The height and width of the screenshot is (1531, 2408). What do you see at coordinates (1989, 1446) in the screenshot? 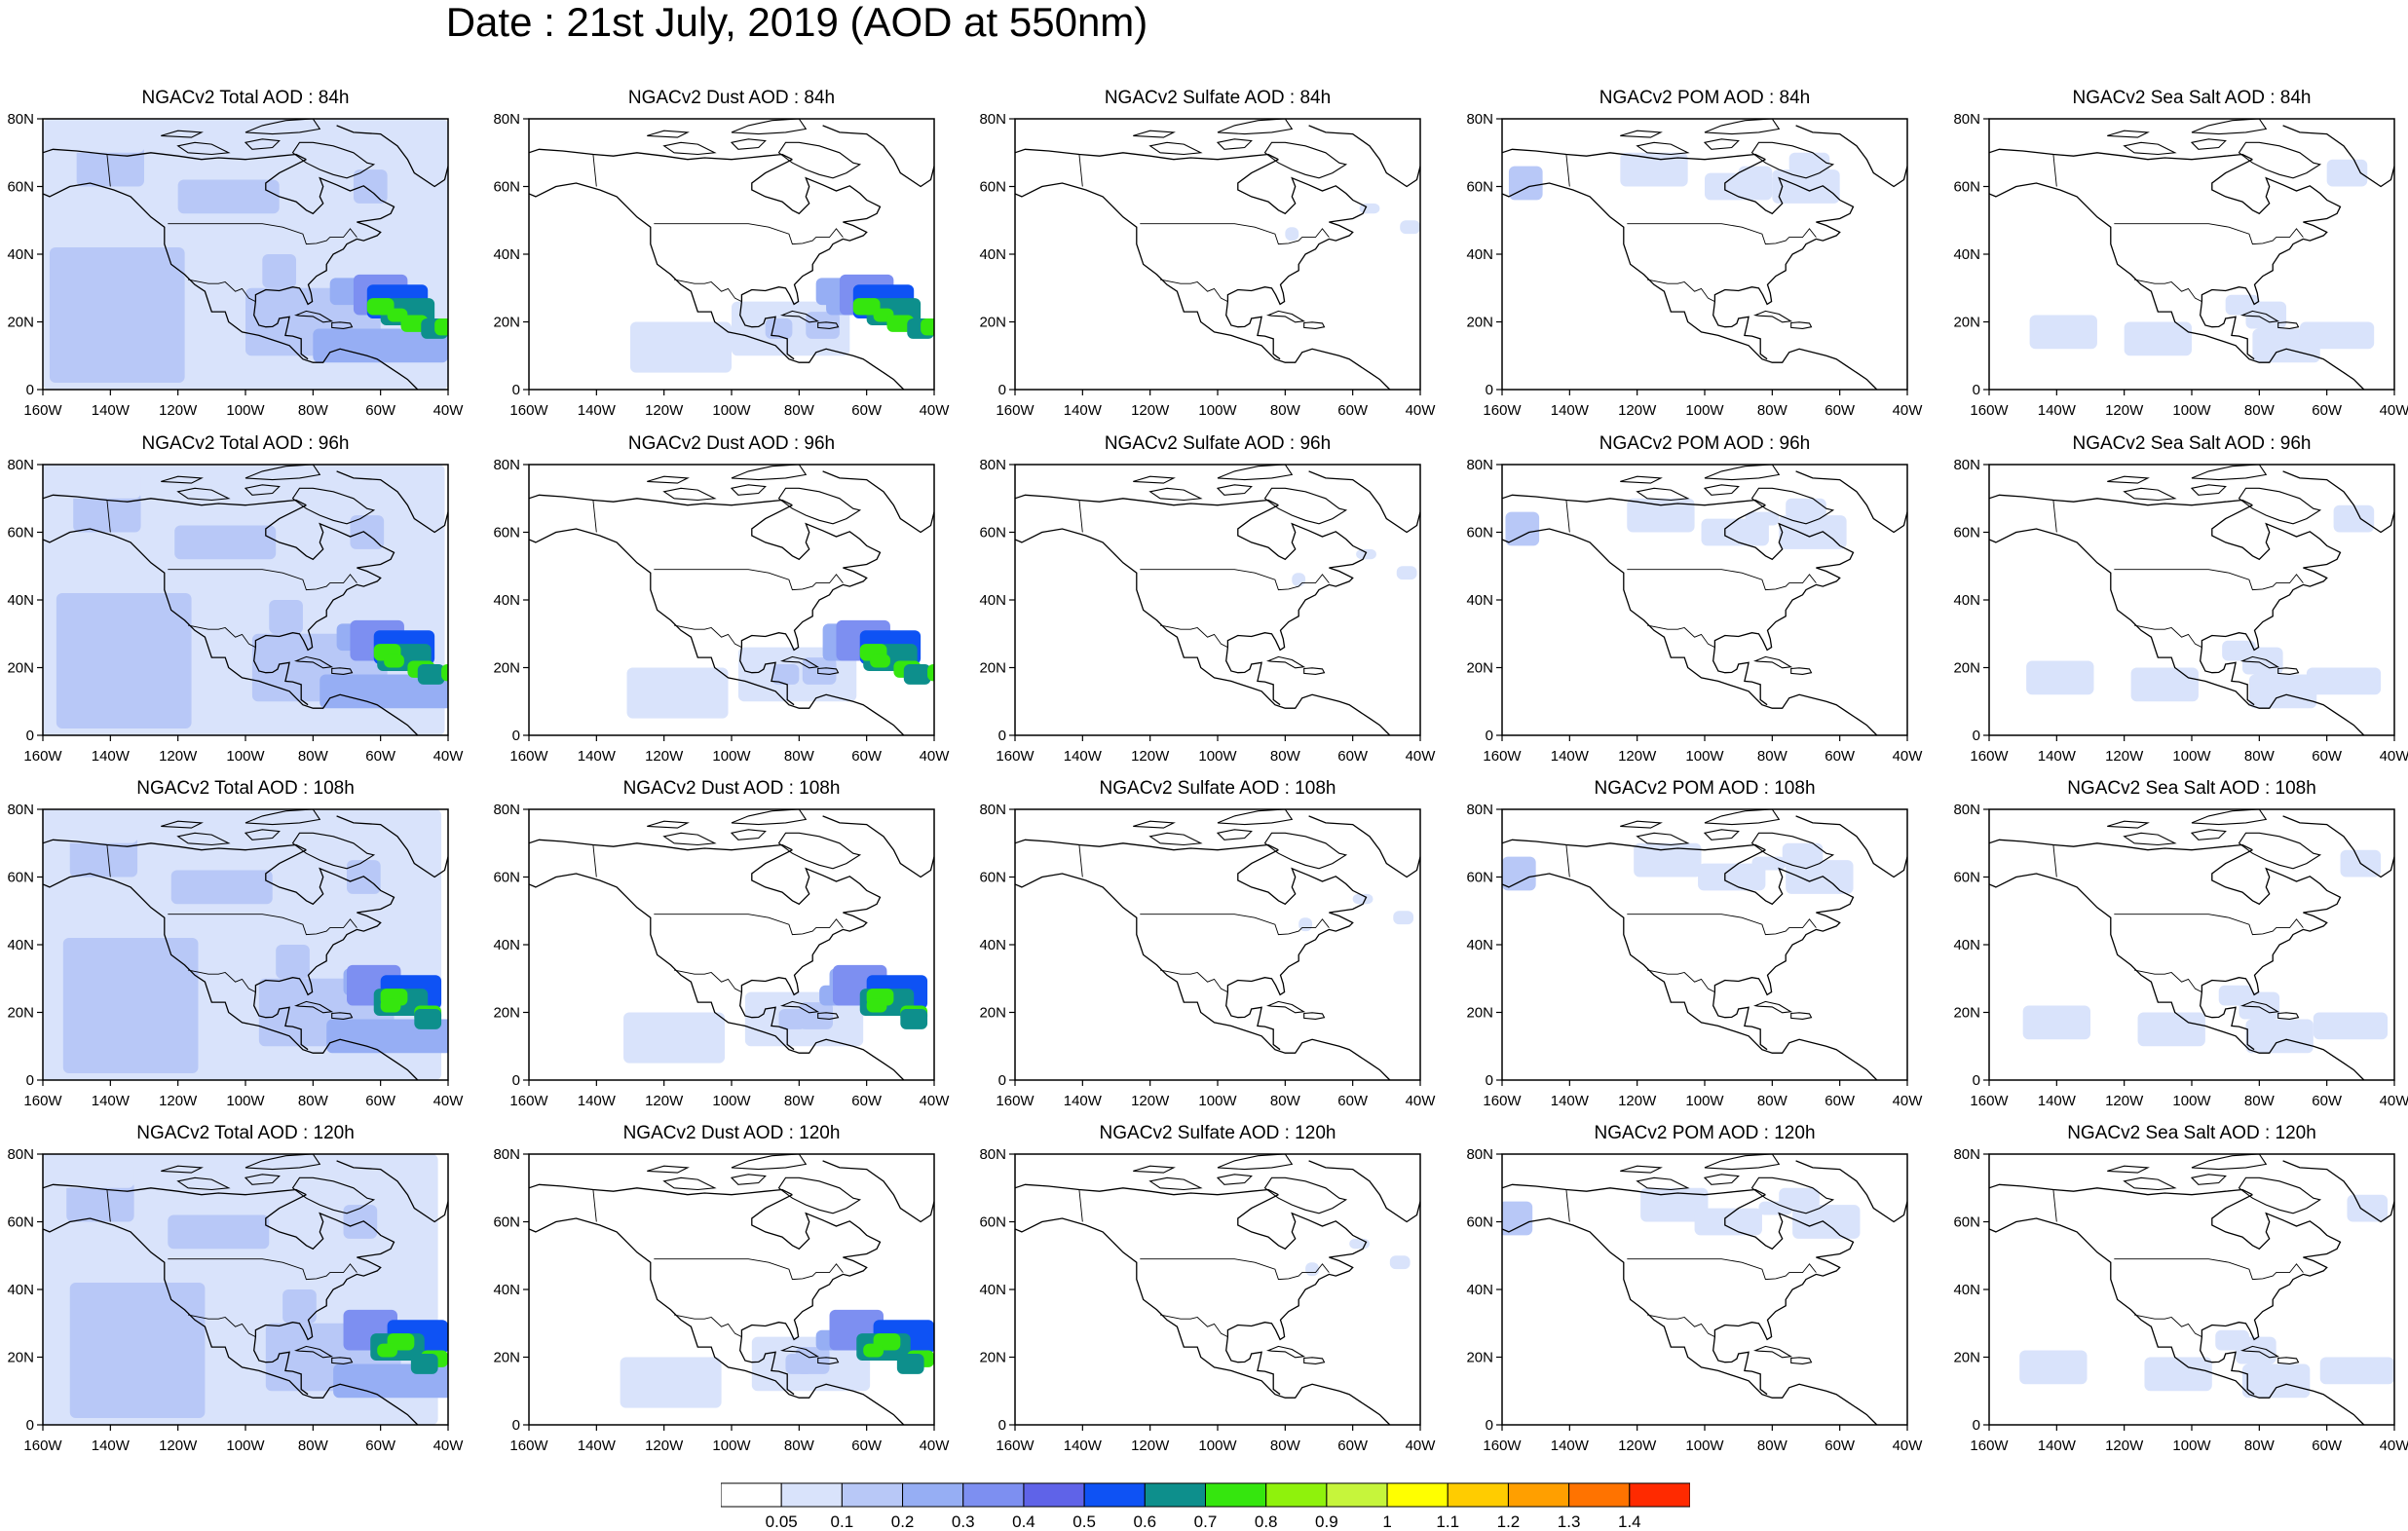
I see `lon-tick-label: 160W` at bounding box center [1989, 1446].